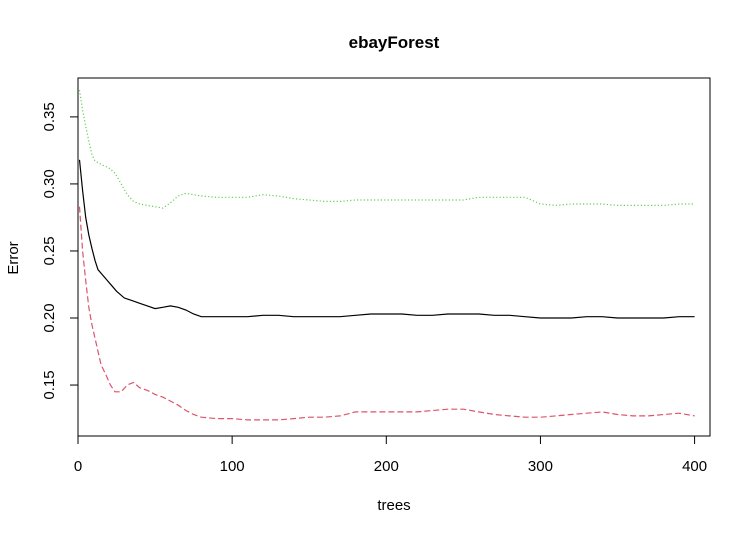 This screenshot has width=750, height=535. Describe the element at coordinates (694, 466) in the screenshot. I see `x-tick-label: 400` at that location.